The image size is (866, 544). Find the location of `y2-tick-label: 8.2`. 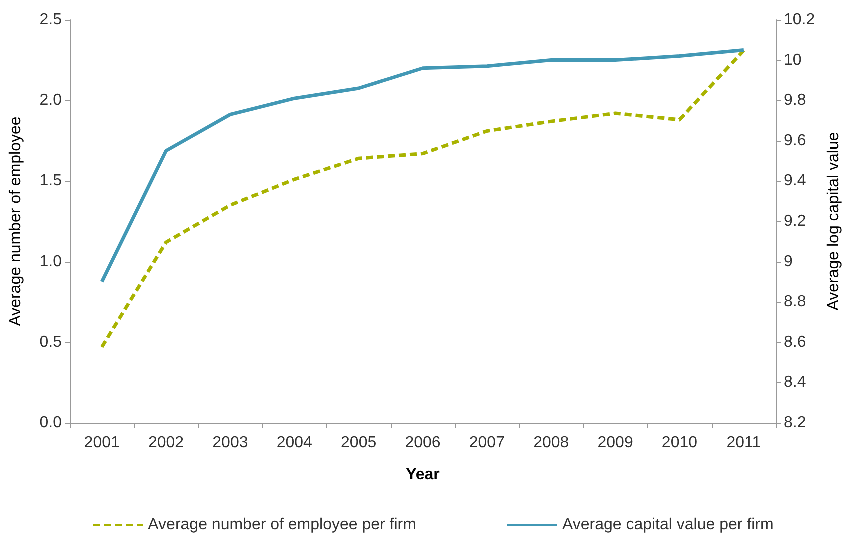

y2-tick-label: 8.2 is located at coordinates (795, 423).